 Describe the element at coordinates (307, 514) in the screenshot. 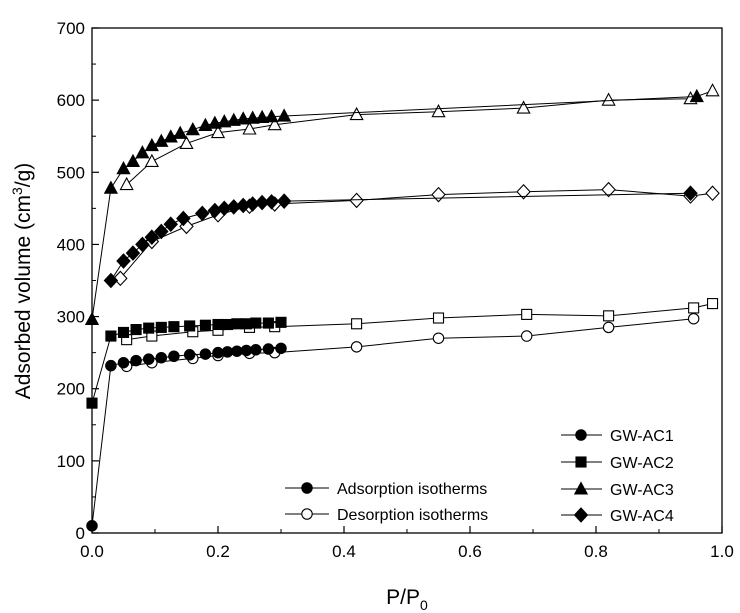

I see `legend-open-circle-marker` at that location.